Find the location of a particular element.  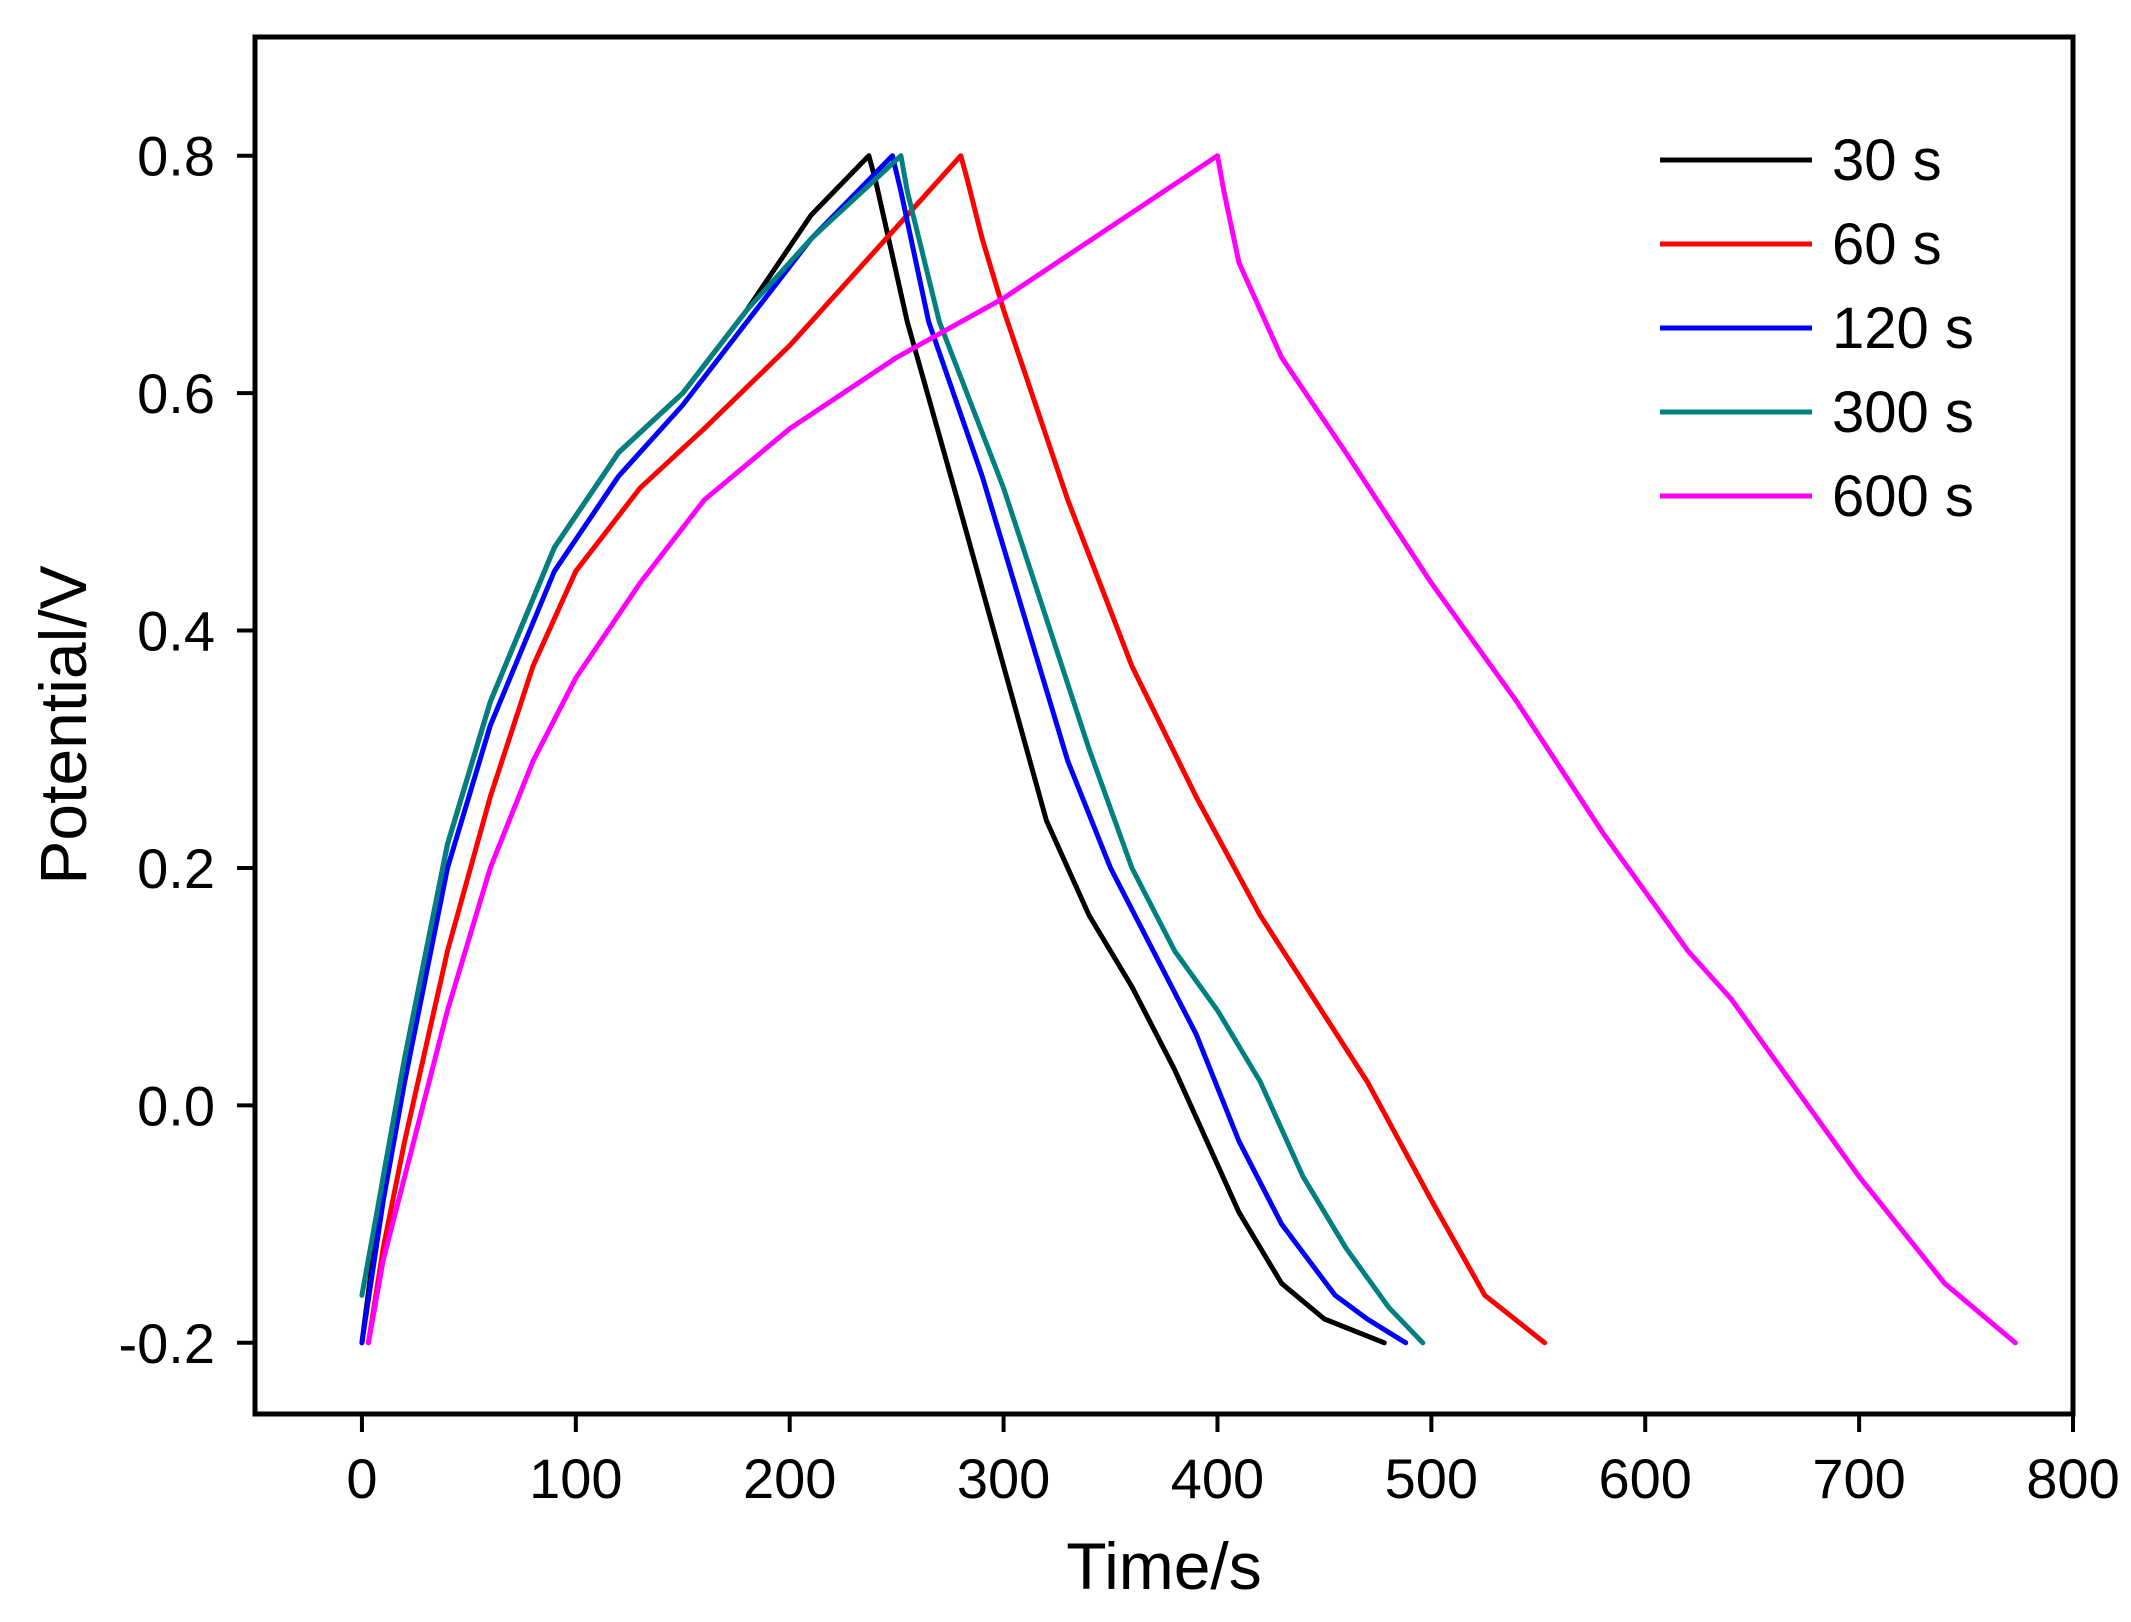

y-tick-label: 0.6 is located at coordinates (176, 393).